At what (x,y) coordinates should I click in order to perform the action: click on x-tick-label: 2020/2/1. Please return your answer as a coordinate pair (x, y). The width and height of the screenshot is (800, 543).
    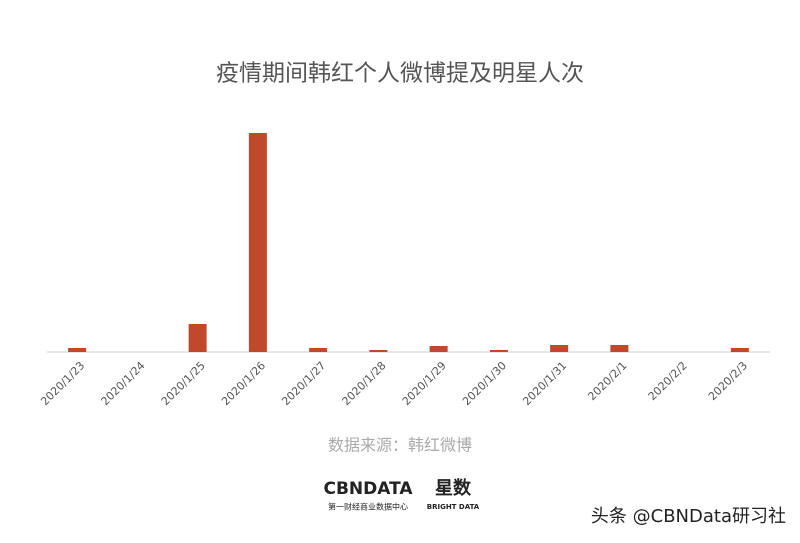
    Looking at the image, I should click on (607, 381).